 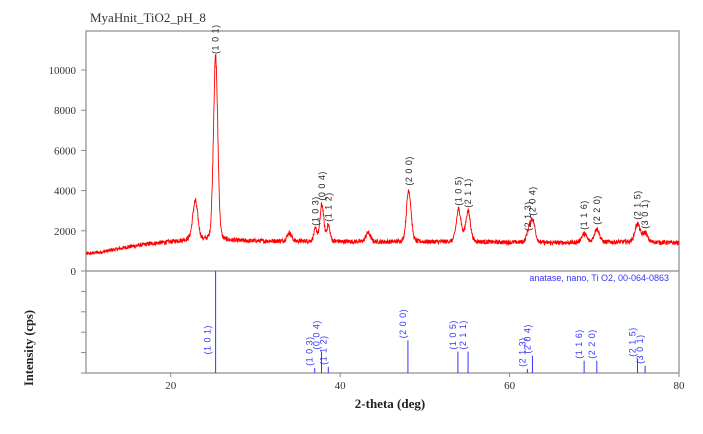 What do you see at coordinates (74, 272) in the screenshot?
I see `y-tick-label: 0` at bounding box center [74, 272].